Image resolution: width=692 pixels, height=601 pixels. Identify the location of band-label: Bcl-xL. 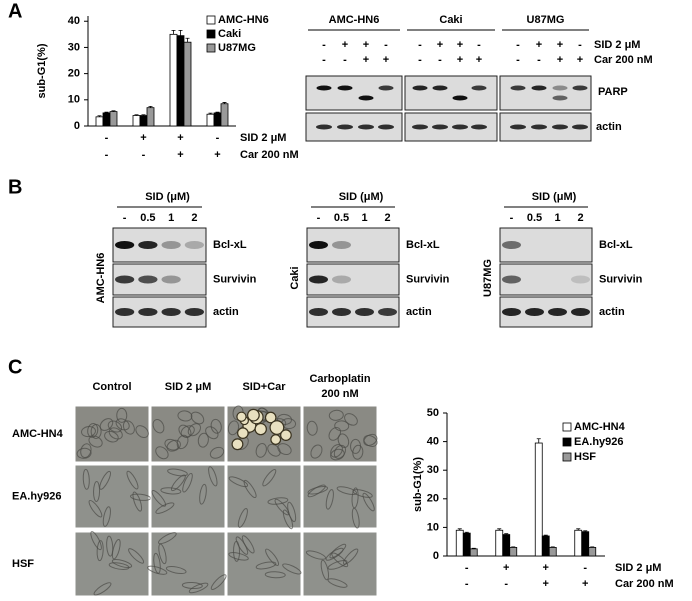
(230, 245).